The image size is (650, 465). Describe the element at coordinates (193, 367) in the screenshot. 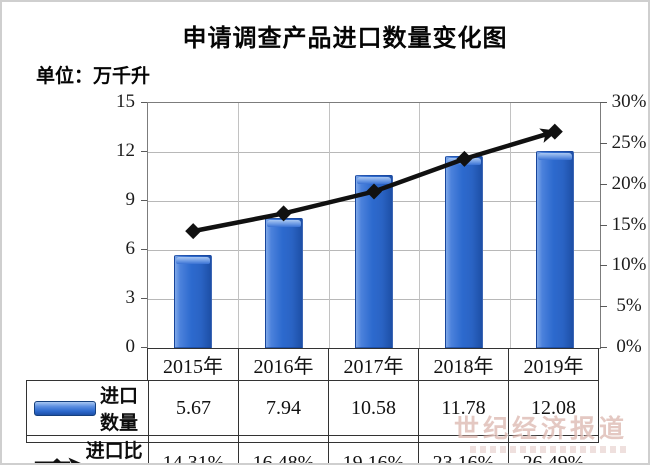

I see `x-axis-label: 2015年` at that location.